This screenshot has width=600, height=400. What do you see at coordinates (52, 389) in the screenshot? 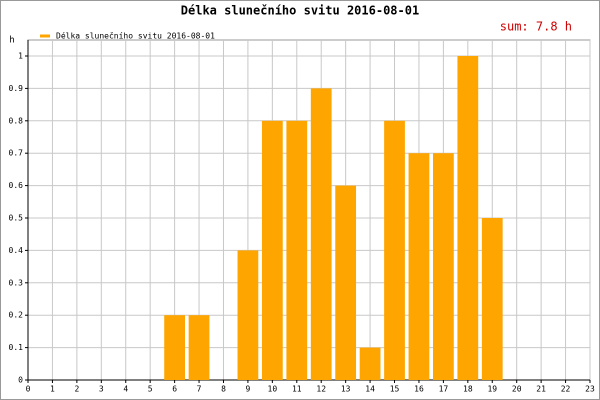
I see `x-tick-label: 1` at bounding box center [52, 389].